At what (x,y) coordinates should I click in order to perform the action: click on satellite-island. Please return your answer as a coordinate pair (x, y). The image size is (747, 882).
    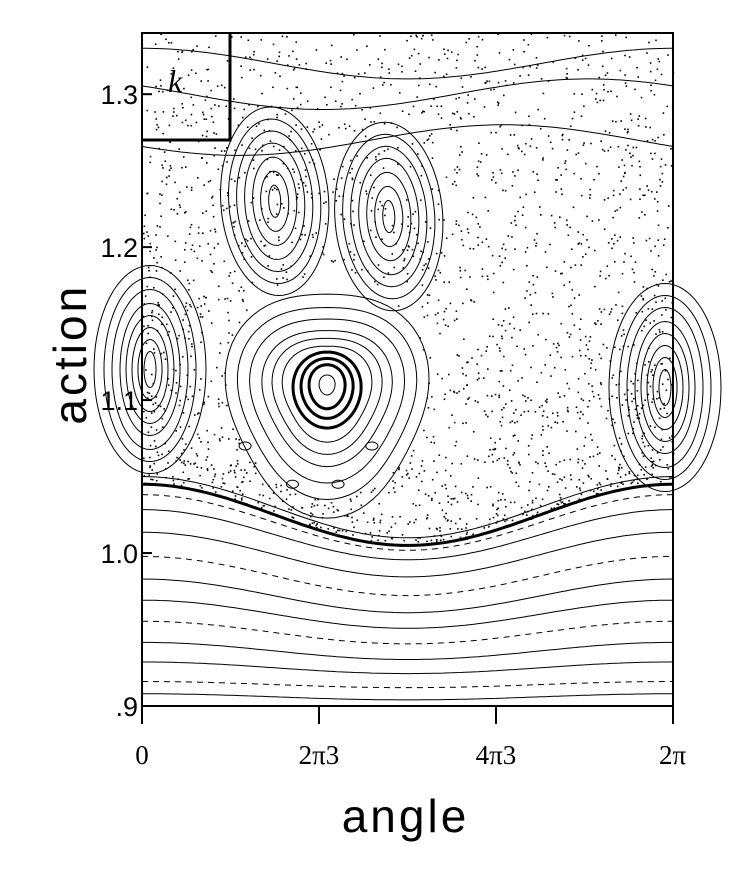
    Looking at the image, I should click on (372, 446).